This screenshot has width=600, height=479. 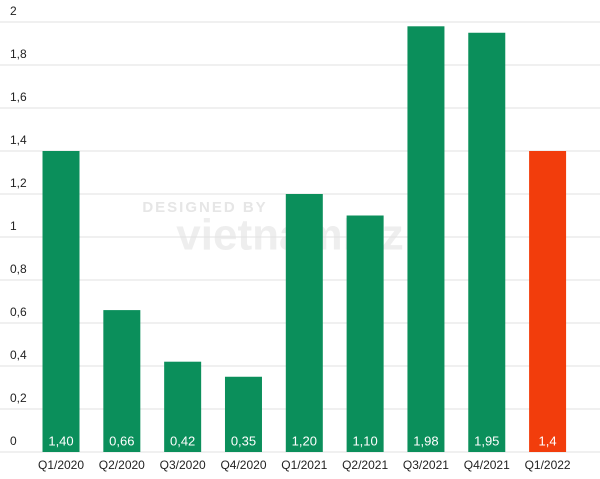 I want to click on value-label: 0,66, so click(x=121, y=440).